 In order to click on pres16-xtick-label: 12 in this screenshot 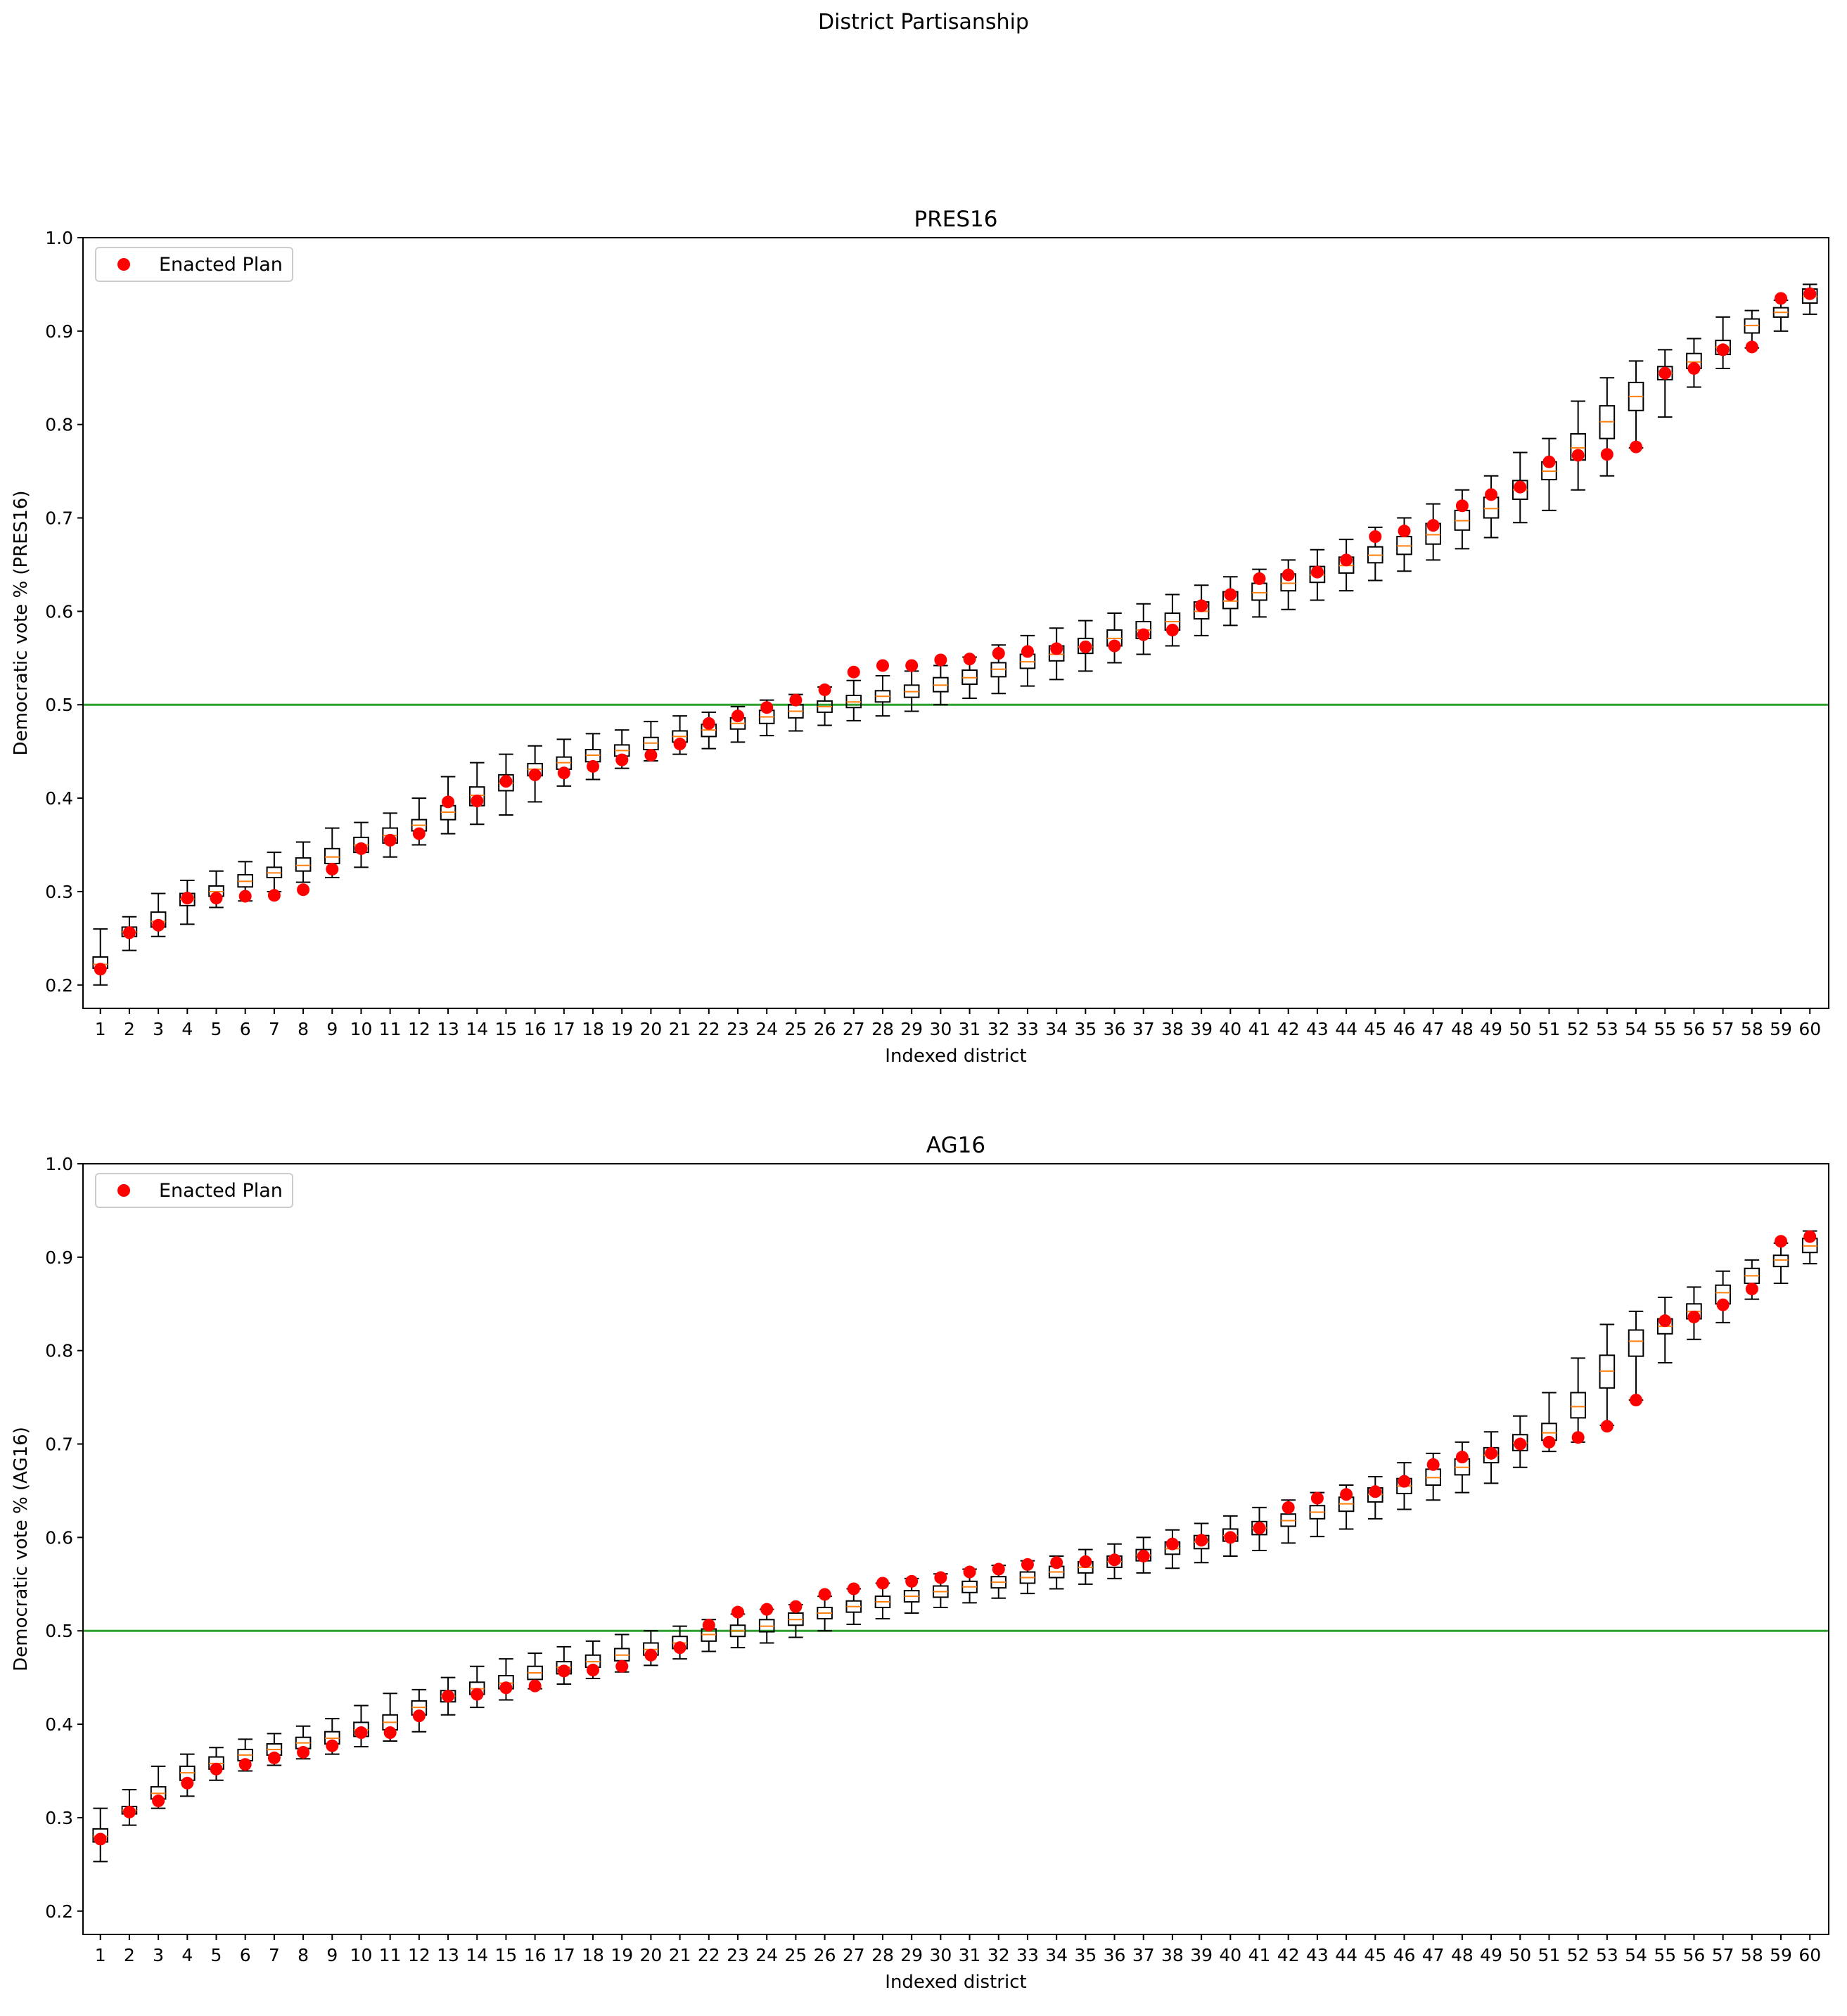, I will do `click(419, 1029)`.